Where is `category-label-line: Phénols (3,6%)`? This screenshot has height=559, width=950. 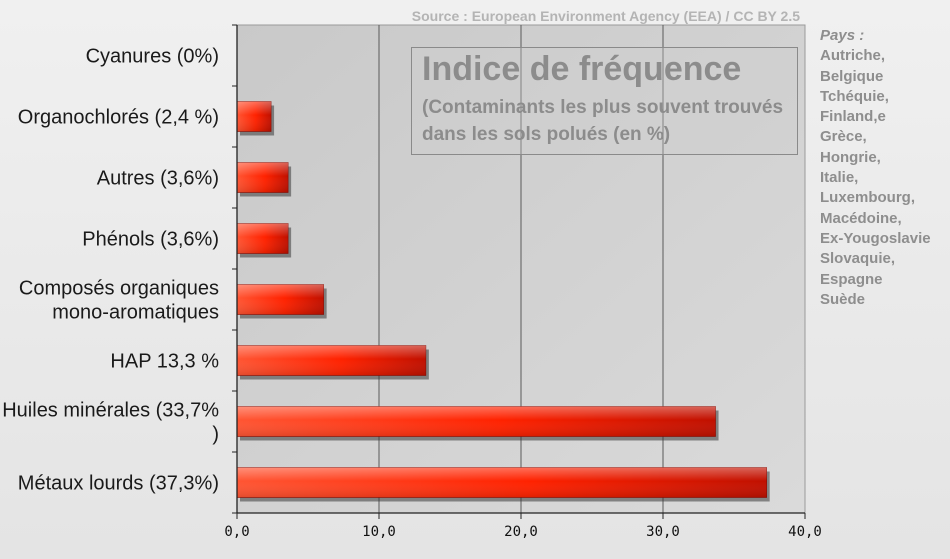 category-label-line: Phénols (3,6%) is located at coordinates (150, 240).